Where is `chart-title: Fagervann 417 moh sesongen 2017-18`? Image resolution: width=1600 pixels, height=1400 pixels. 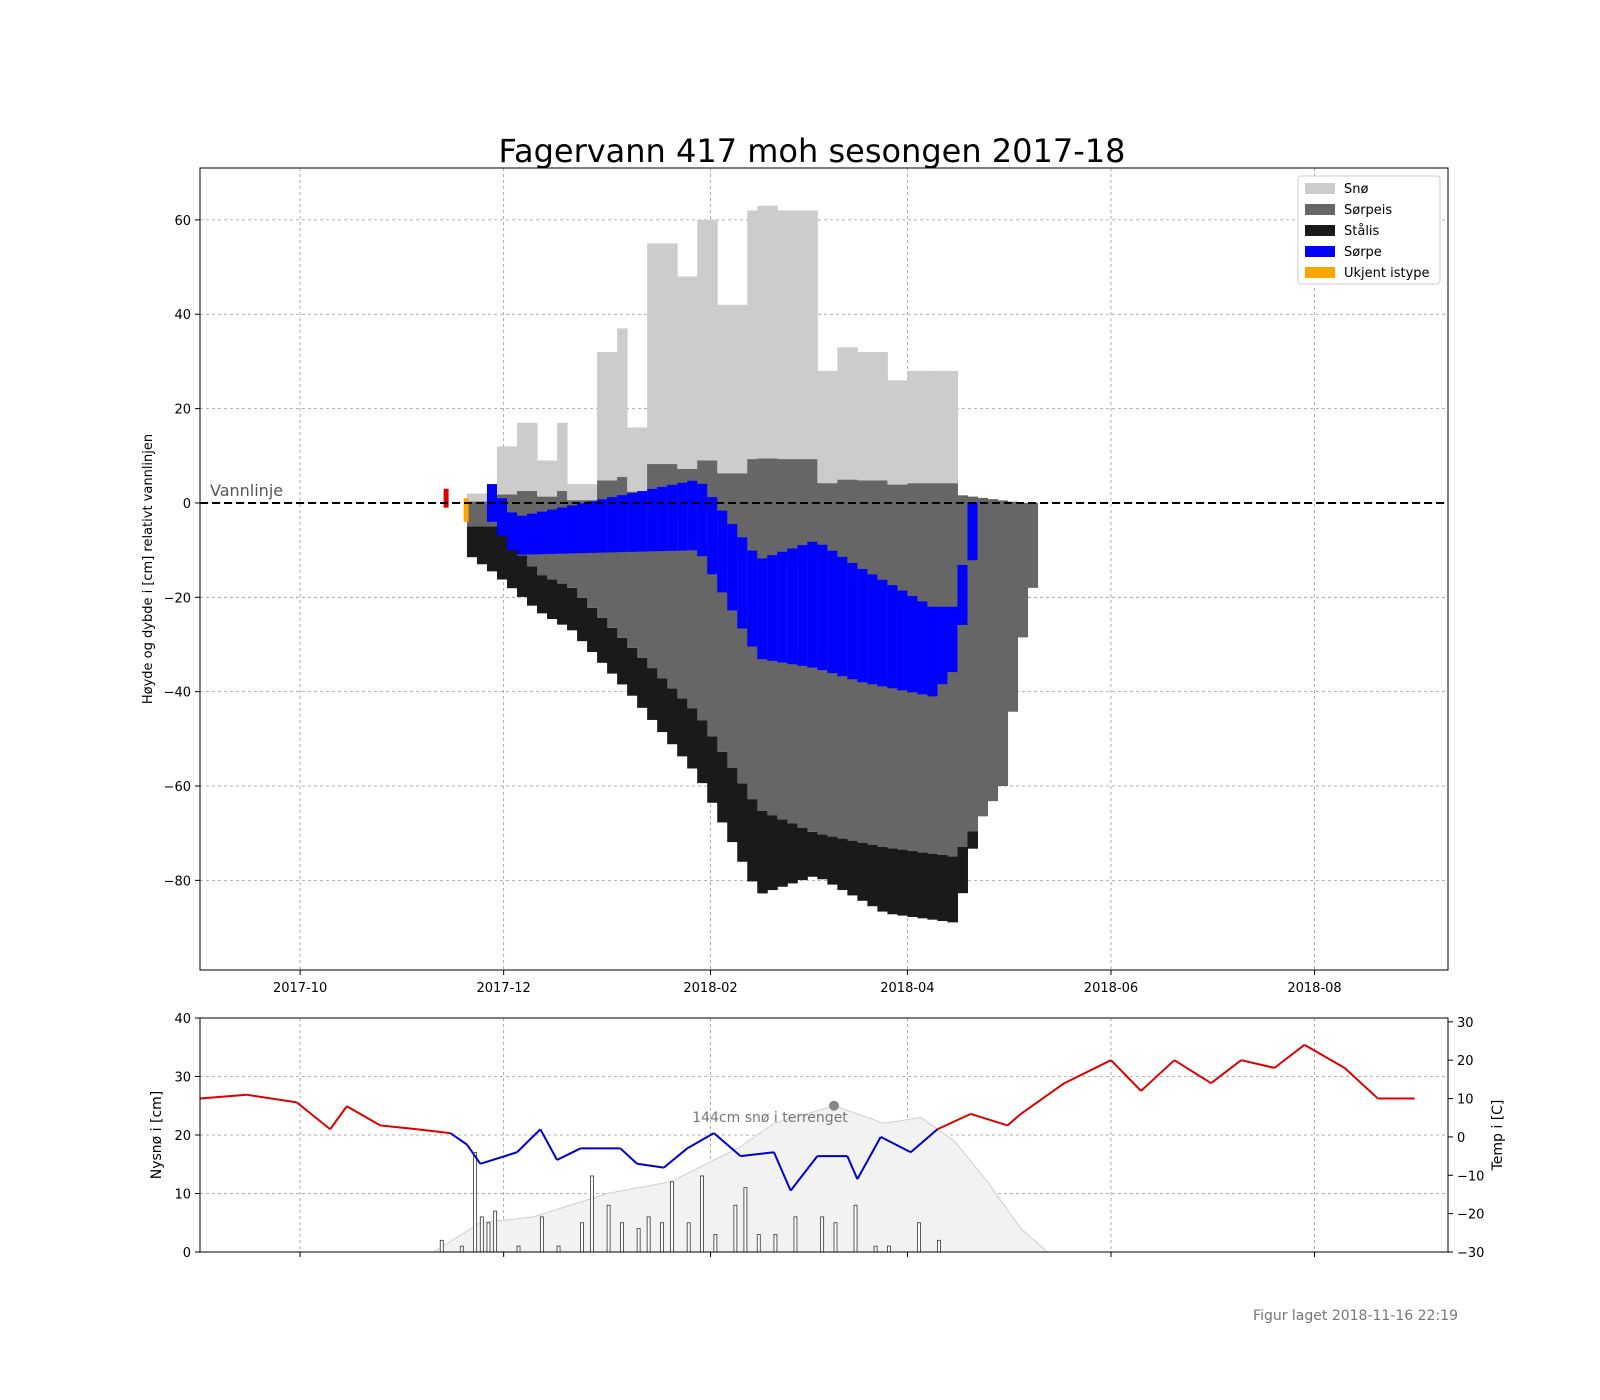
chart-title: Fagervann 417 moh sesongen 2017-18 is located at coordinates (811, 151).